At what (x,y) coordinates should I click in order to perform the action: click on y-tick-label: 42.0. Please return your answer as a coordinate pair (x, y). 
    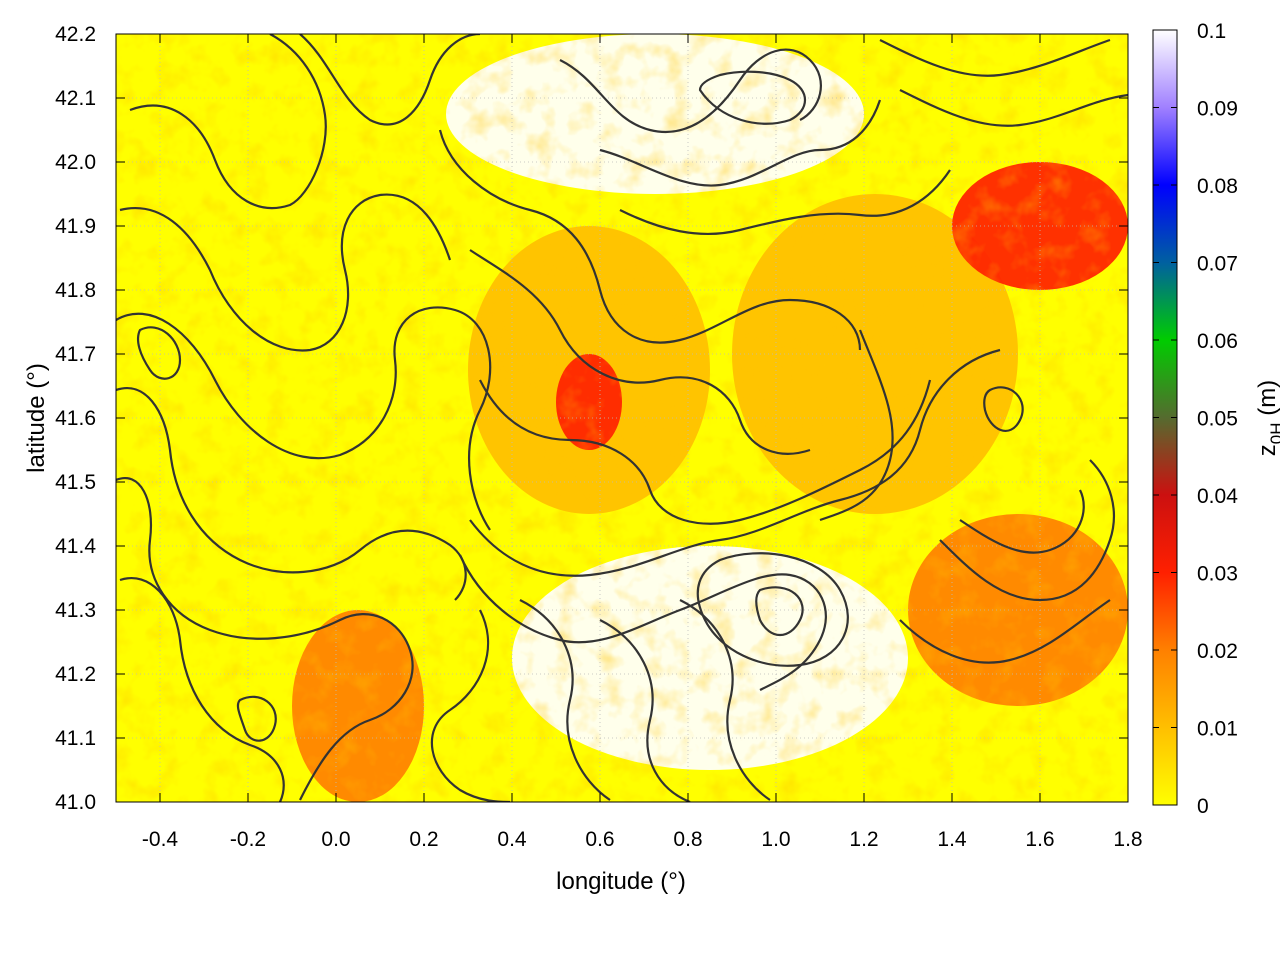
    Looking at the image, I should click on (75, 162).